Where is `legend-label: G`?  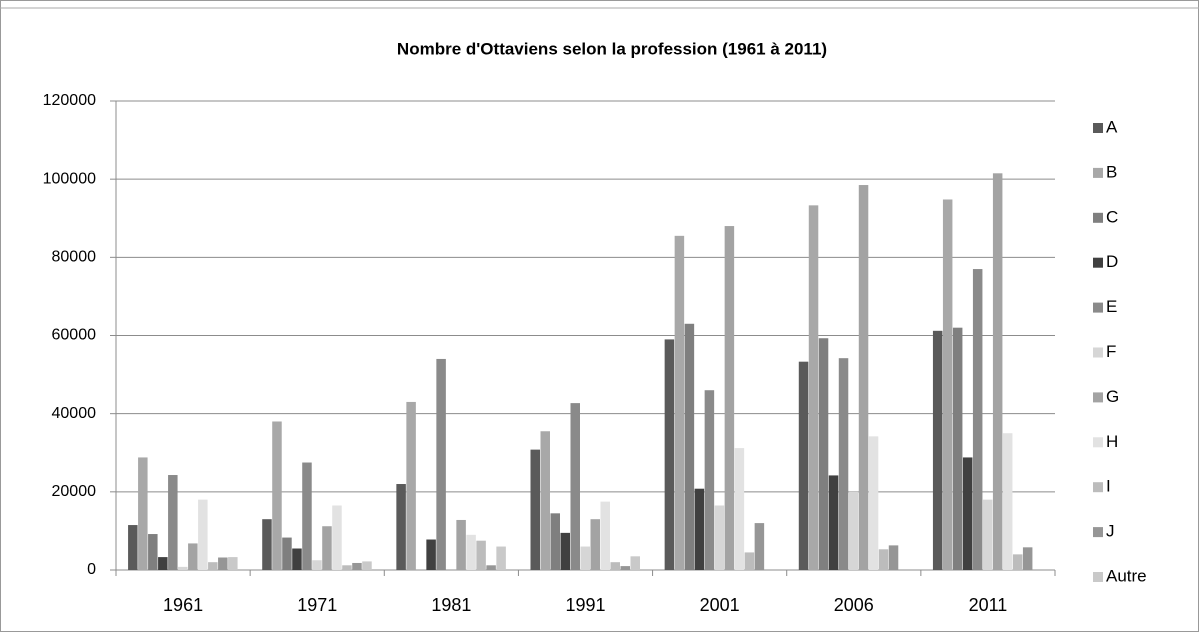
legend-label: G is located at coordinates (1112, 396).